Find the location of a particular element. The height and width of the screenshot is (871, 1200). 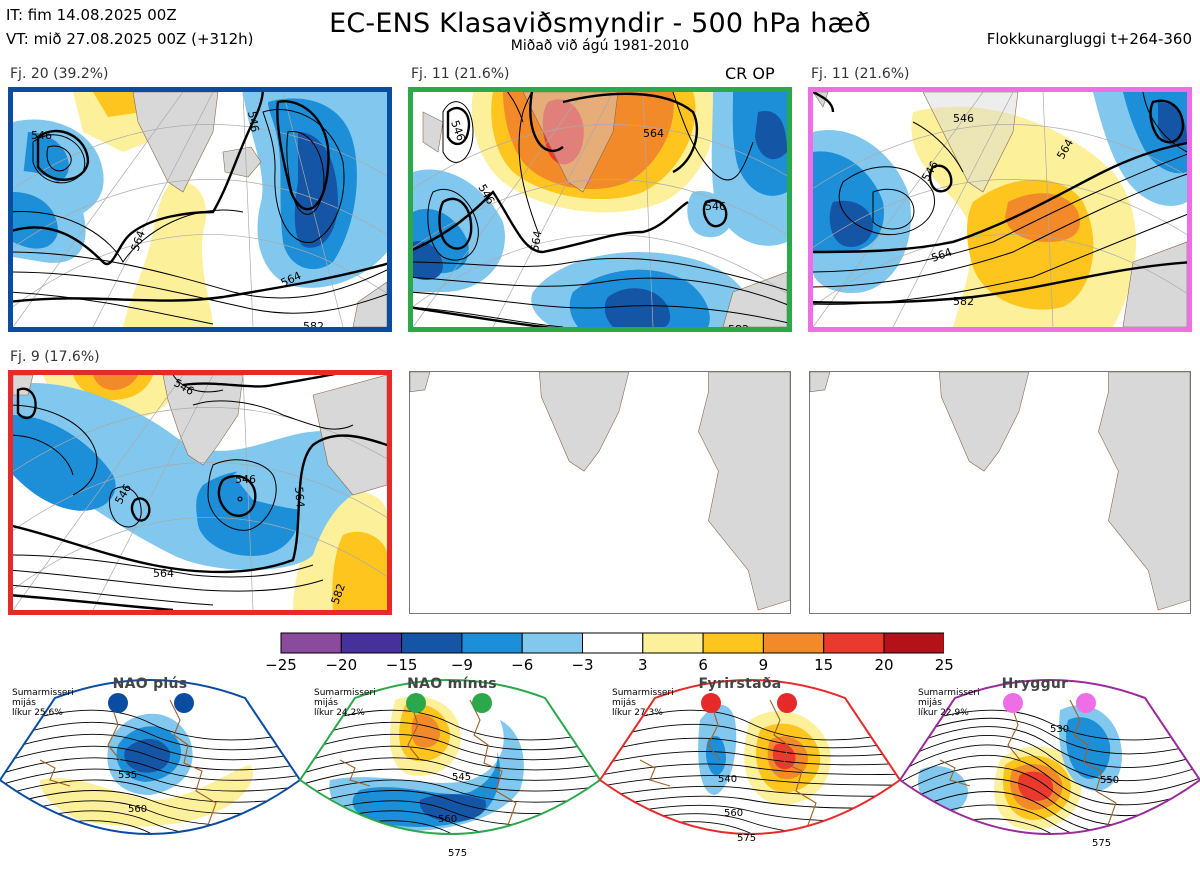

regime-note: Sumarmisseri mijás líkur 22,9% is located at coordinates (949, 703).